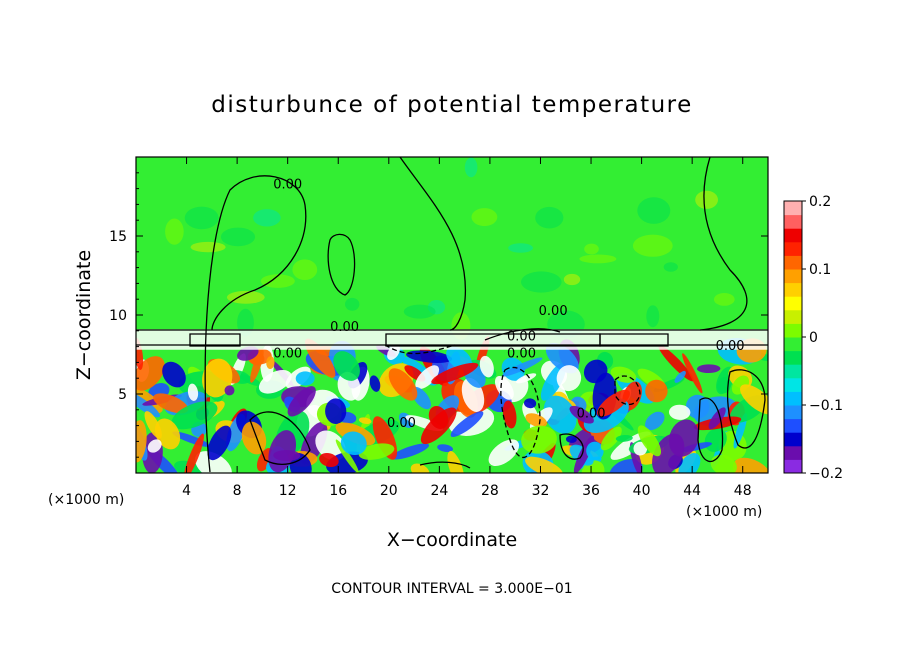  What do you see at coordinates (118, 316) in the screenshot?
I see `y-tick-label: 10` at bounding box center [118, 316].